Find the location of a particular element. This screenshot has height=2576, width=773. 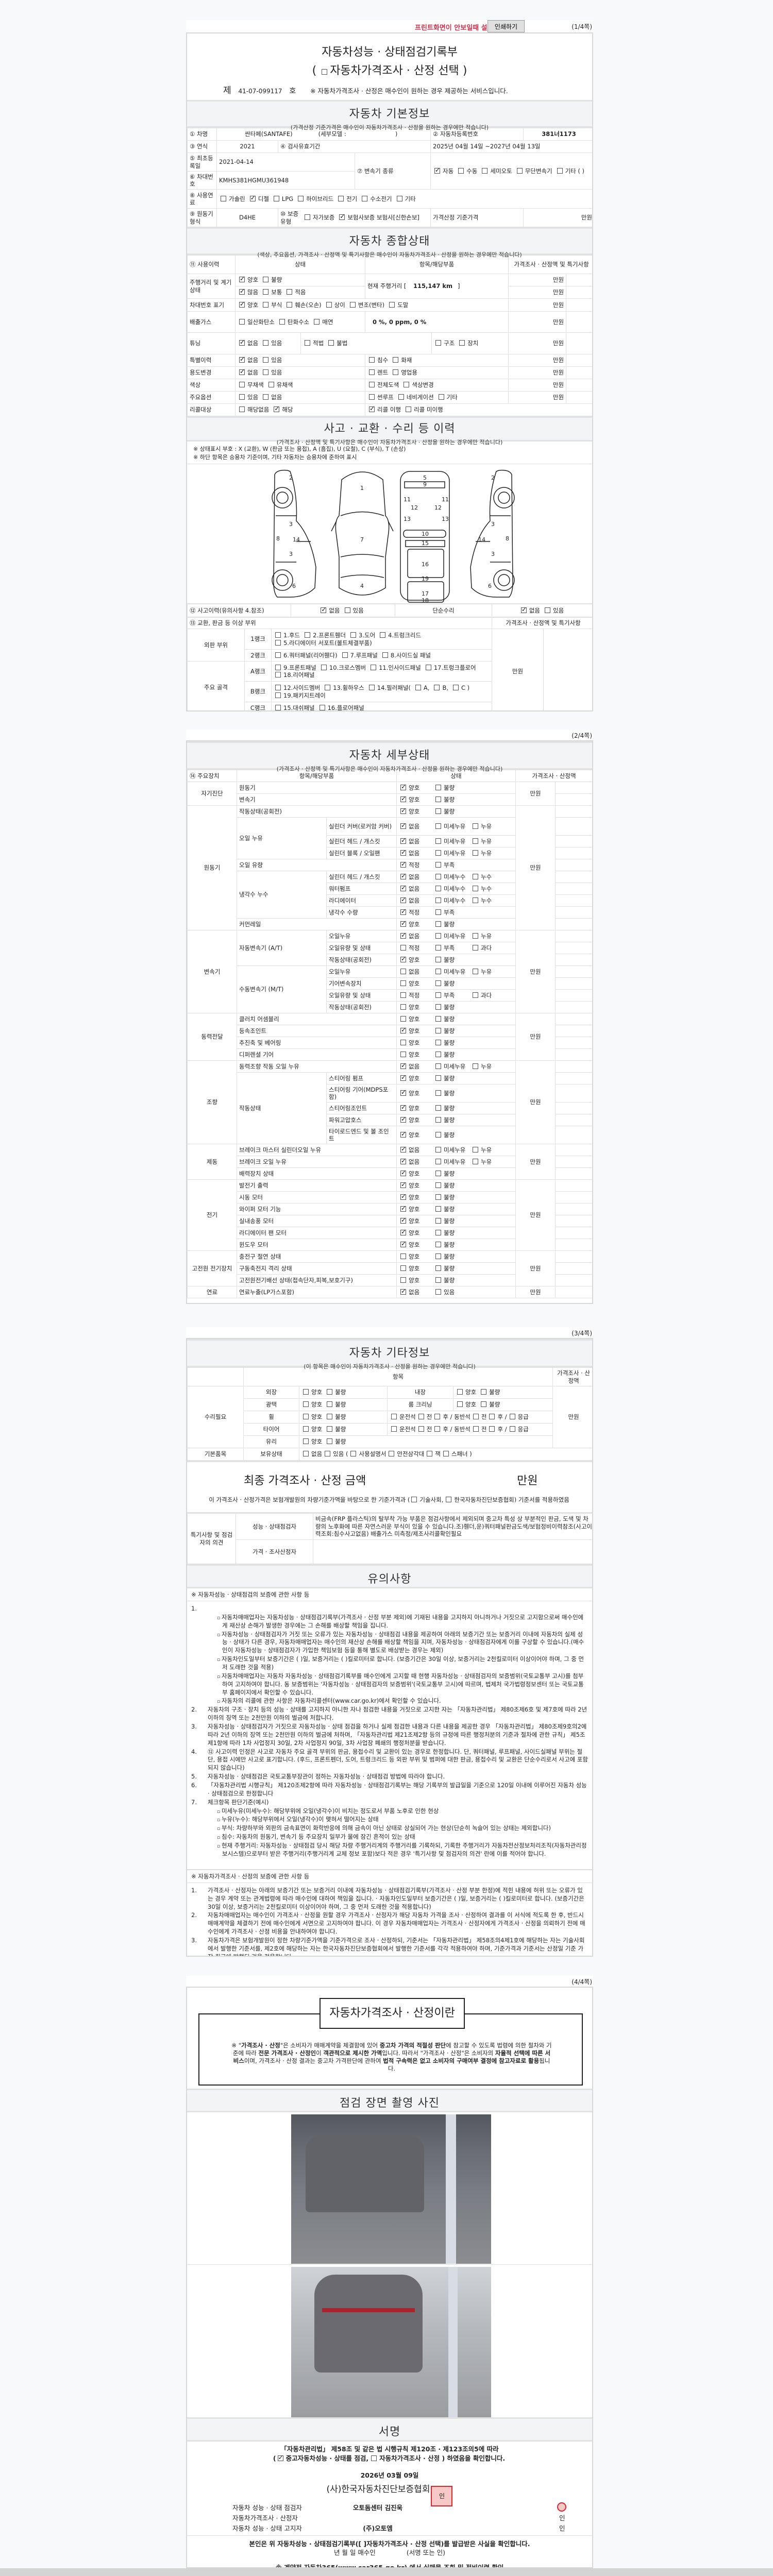

checkbox-option: 12.사이드멤버 is located at coordinates (297, 687).